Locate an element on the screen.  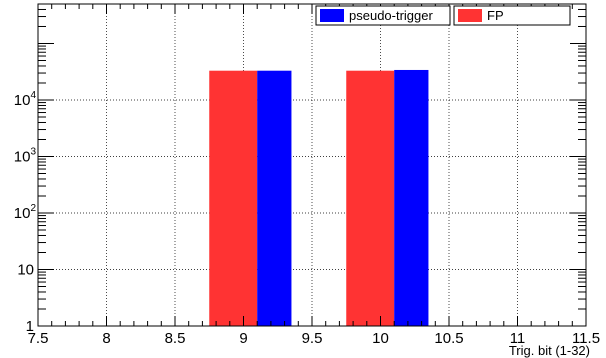
x-tick-label: 7.5 is located at coordinates (38, 338).